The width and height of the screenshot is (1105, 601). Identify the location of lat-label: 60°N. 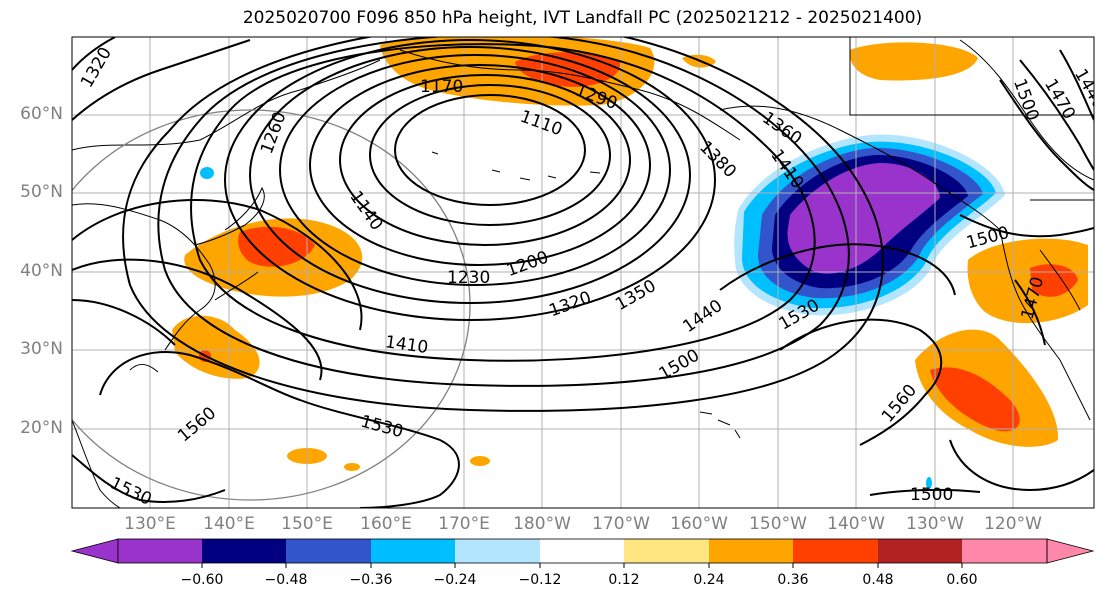
(41, 114).